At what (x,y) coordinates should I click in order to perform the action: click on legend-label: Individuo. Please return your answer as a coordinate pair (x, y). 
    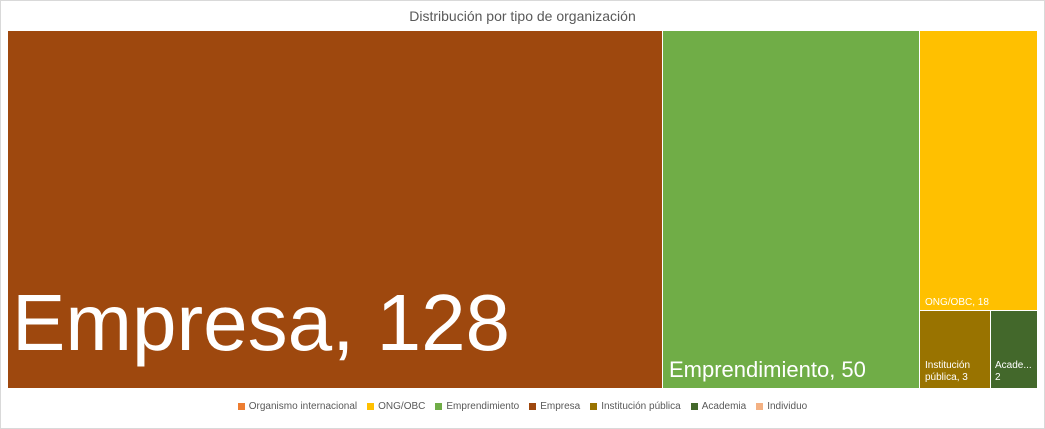
    Looking at the image, I should click on (787, 406).